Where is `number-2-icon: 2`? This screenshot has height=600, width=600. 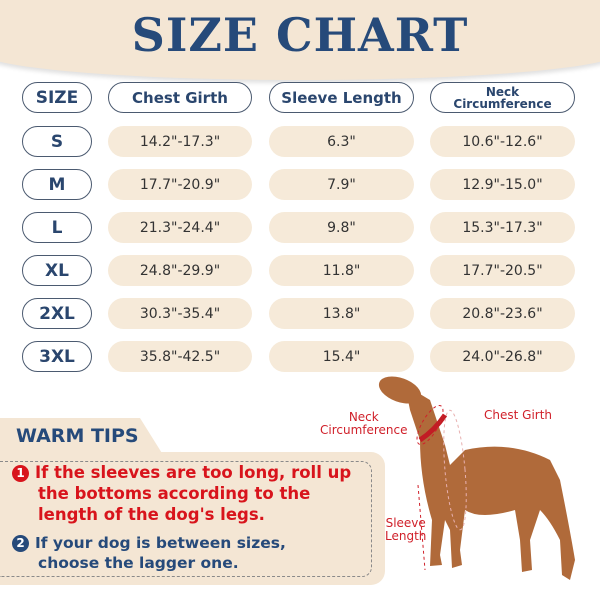 number-2-icon: 2 is located at coordinates (20, 543).